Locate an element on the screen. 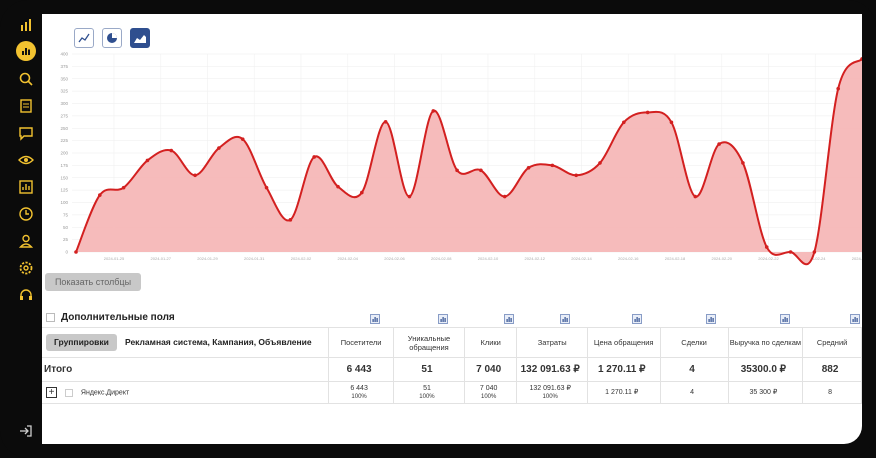 Image resolution: width=876 pixels, height=458 pixels. x-tick-label: 2024-02-12 is located at coordinates (535, 258).